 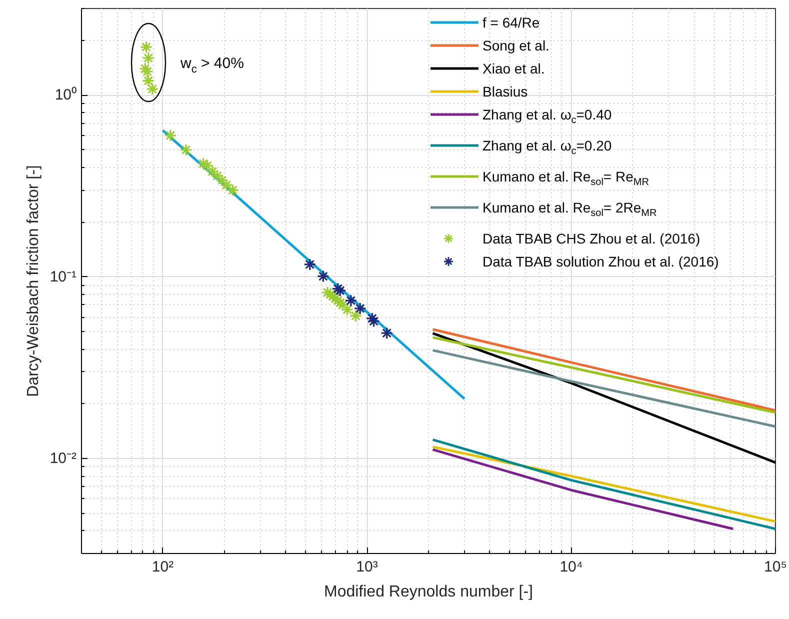 What do you see at coordinates (516, 46) in the screenshot?
I see `legend-label: Song et al.` at bounding box center [516, 46].